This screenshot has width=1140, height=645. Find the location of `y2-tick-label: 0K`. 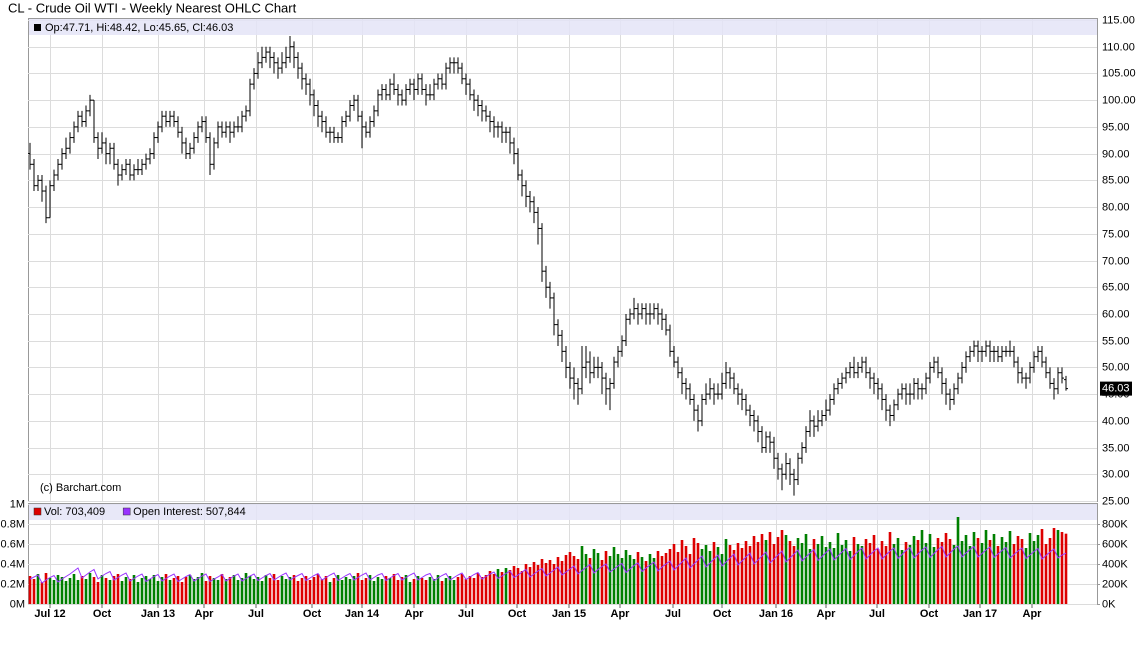

y2-tick-label: 0K is located at coordinates (1109, 604).